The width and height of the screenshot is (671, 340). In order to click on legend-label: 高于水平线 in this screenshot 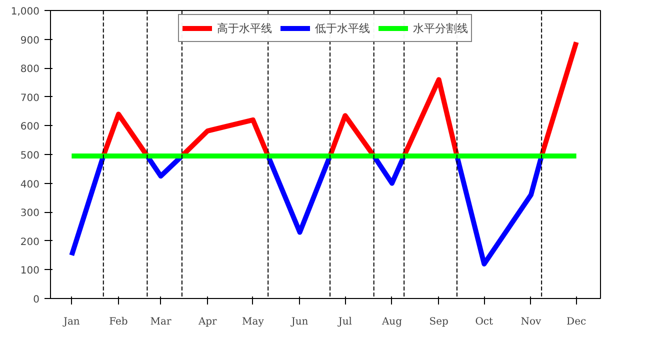, I will do `click(244, 29)`.